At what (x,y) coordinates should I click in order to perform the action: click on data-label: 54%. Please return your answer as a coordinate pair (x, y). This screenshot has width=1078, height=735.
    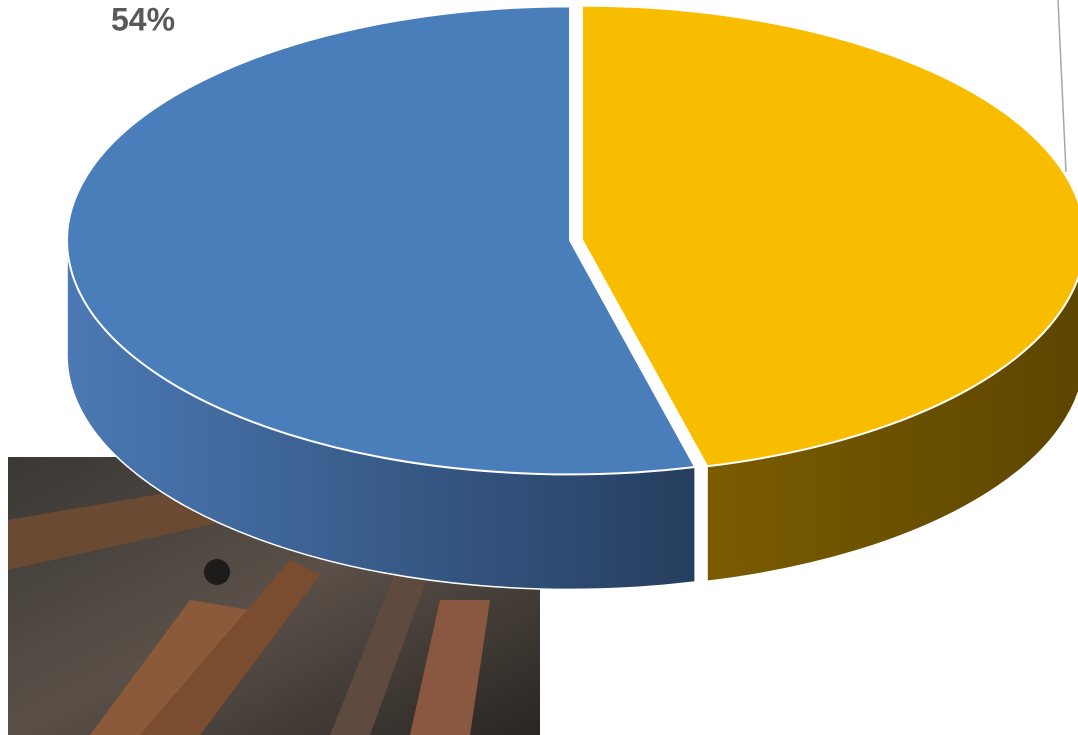
    Looking at the image, I should click on (143, 19).